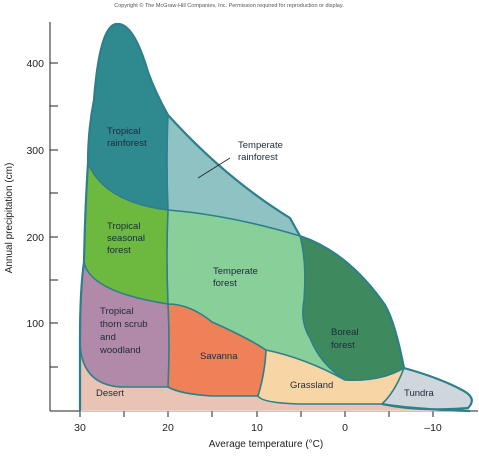  I want to click on label-tropical-thorn-scrub: Tropical thorn scrub and woodland, so click(124, 331).